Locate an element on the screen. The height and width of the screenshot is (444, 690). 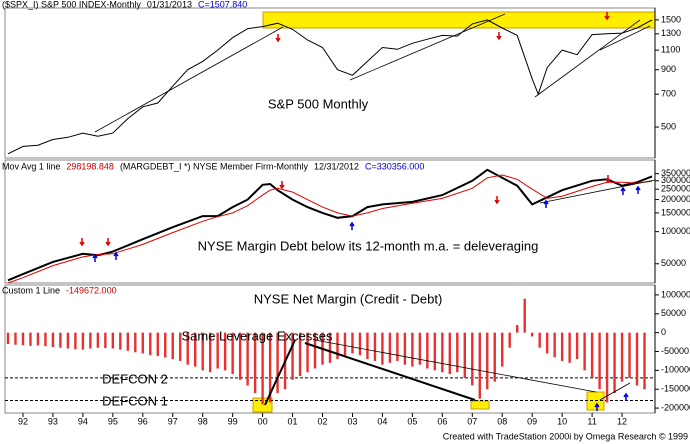
panel-header: 12/31/2012 is located at coordinates (336, 166).